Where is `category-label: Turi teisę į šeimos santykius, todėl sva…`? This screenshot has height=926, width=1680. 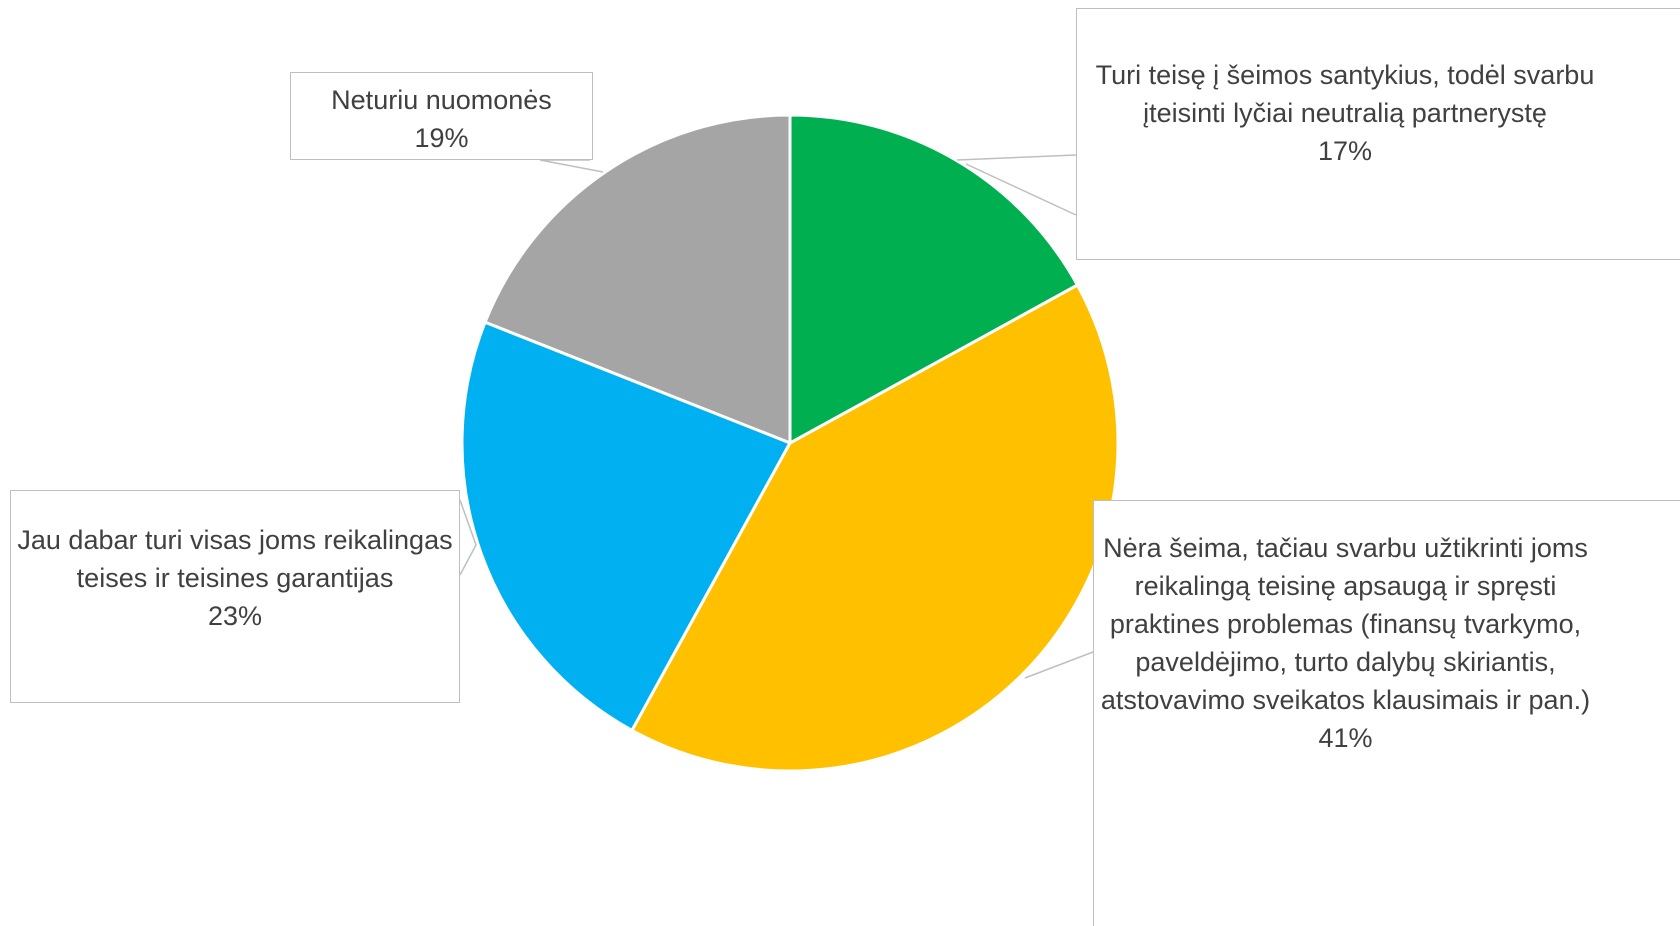
category-label: Turi teisę į šeimos santykius, todėl sva… is located at coordinates (1345, 94).